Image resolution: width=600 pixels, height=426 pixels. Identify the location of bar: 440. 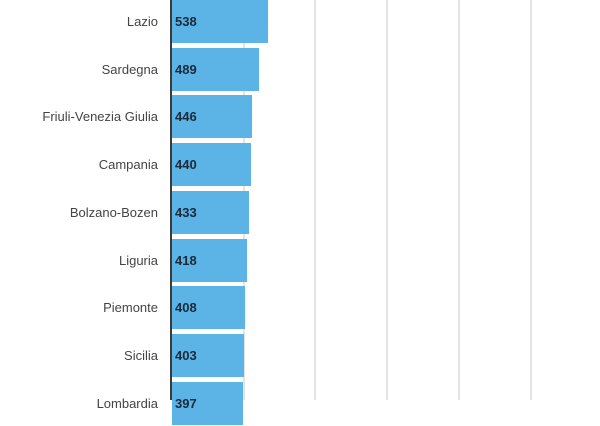
(211, 165).